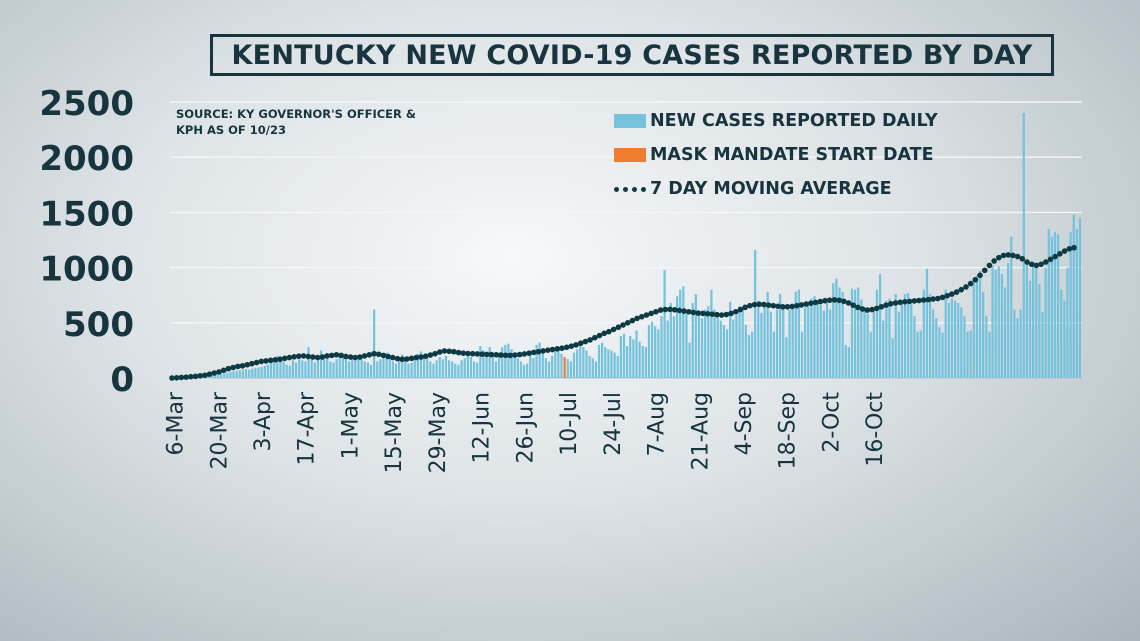  What do you see at coordinates (630, 155) in the screenshot?
I see `legend-swatch-mask` at bounding box center [630, 155].